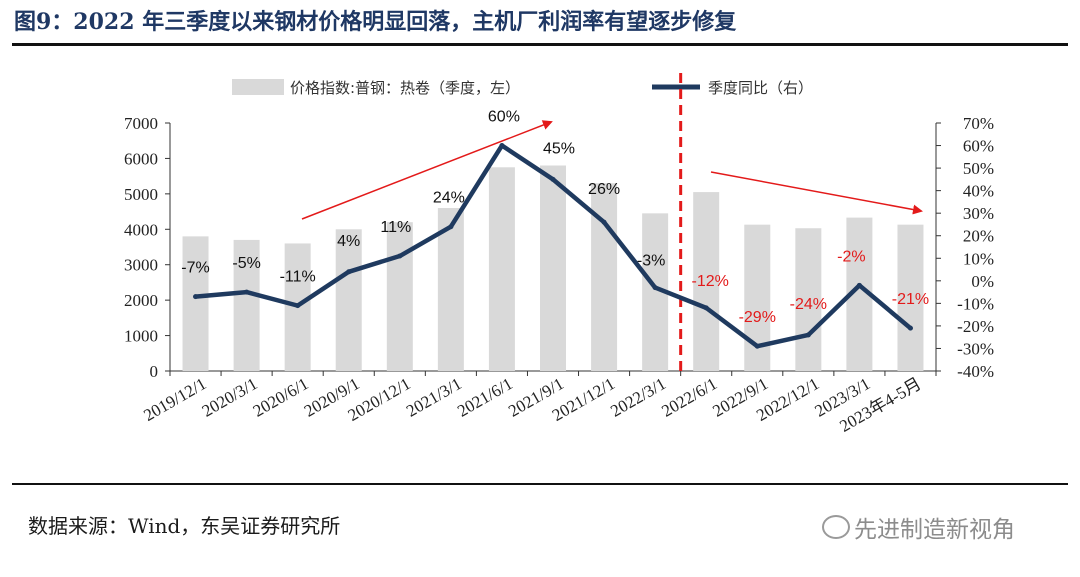 The height and width of the screenshot is (577, 1080). Describe the element at coordinates (978, 236) in the screenshot. I see `right-tick-label: 20%` at that location.